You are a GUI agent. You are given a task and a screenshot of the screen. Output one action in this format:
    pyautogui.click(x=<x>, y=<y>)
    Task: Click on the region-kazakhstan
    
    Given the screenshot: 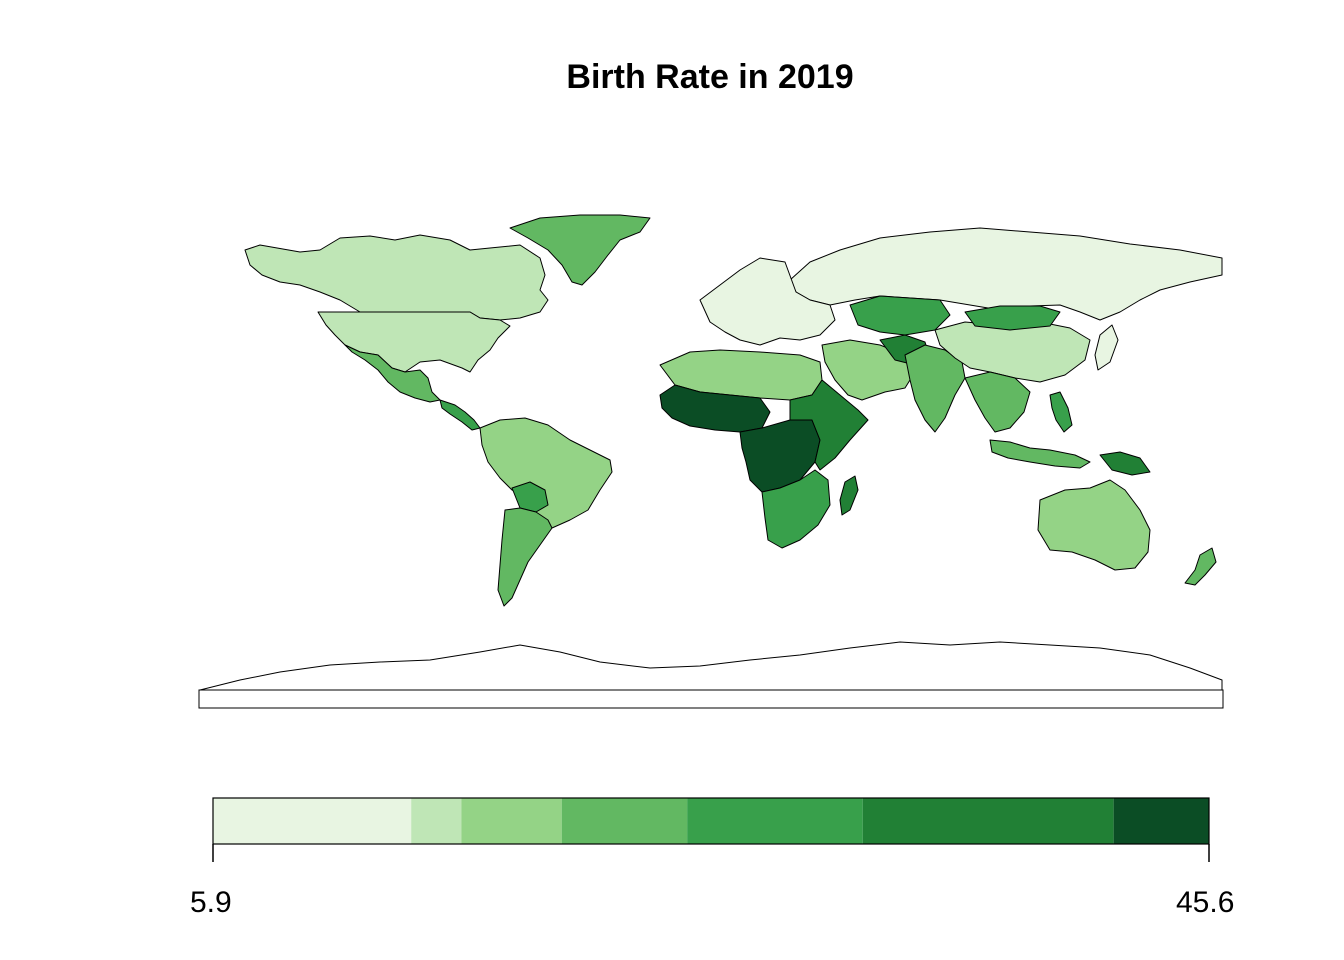 What is the action you would take?
    pyautogui.click(x=900, y=315)
    